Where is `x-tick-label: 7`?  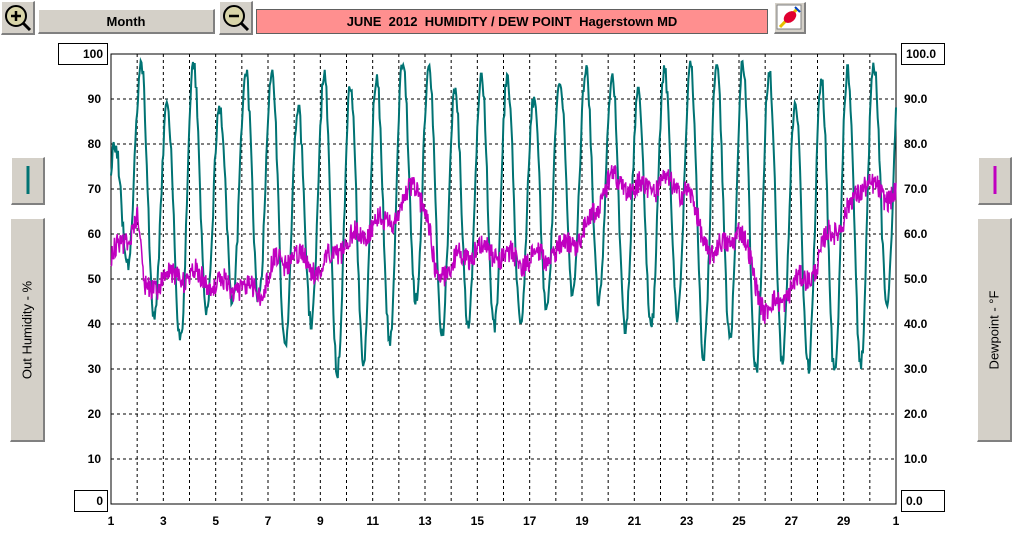
x-tick-label: 7 is located at coordinates (268, 521).